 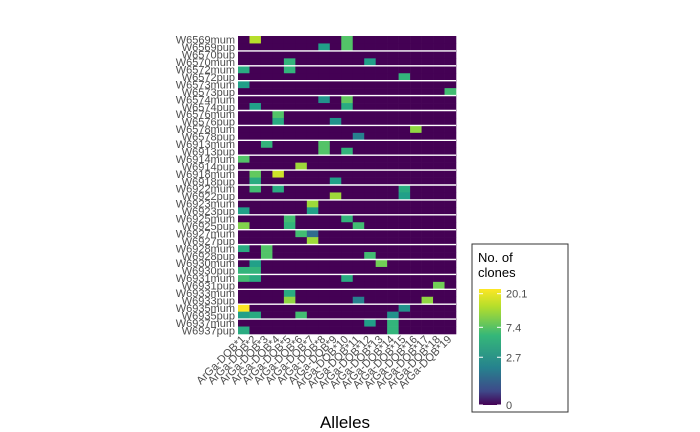 I want to click on y-tick-label: W6922pup, so click(x=208, y=197).